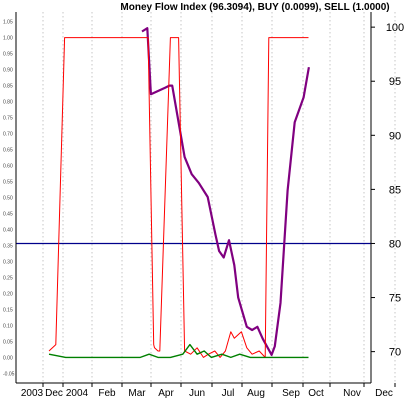 This screenshot has width=420, height=405. I want to click on left-axis-tick-label: 0.45, so click(8, 214).